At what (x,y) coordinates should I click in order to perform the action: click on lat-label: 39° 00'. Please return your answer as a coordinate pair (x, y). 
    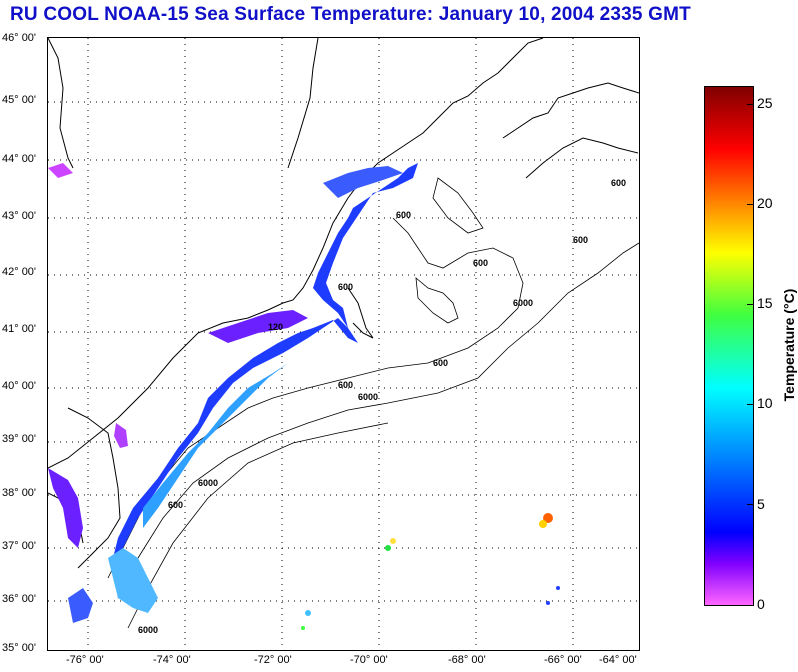
    Looking at the image, I should click on (19, 439).